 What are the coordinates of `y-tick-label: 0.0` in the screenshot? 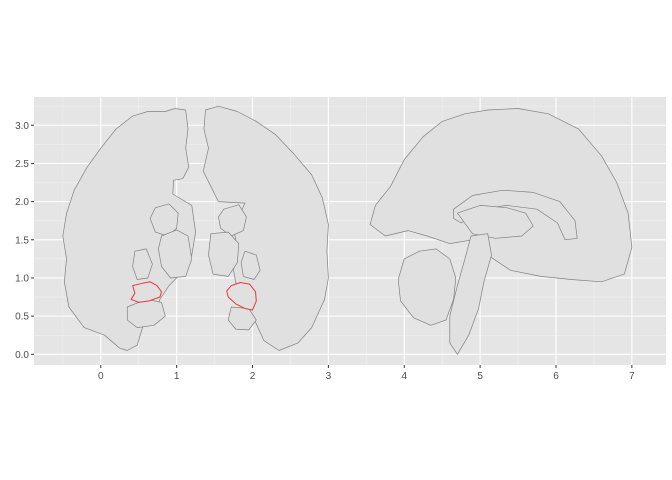 It's located at (22, 355).